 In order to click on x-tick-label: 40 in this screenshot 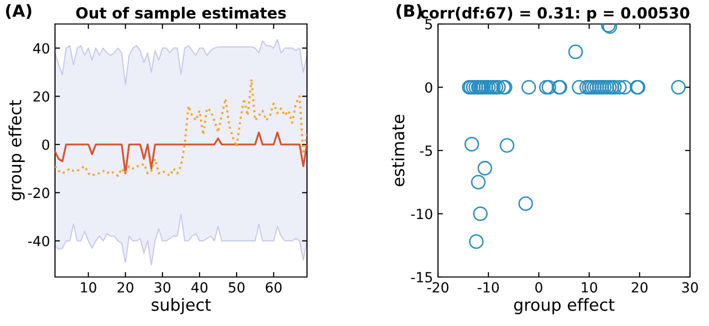, I will do `click(199, 287)`.